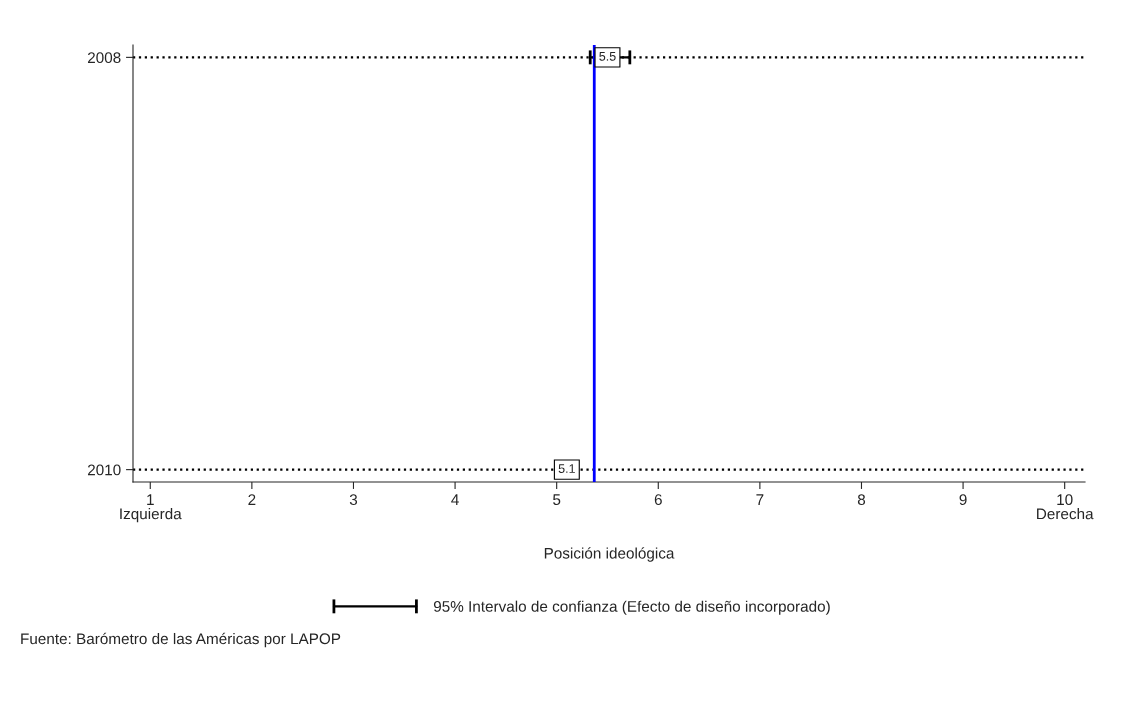 This screenshot has height=705, width=1122. What do you see at coordinates (104, 58) in the screenshot?
I see `y-tick-label: 2008` at bounding box center [104, 58].